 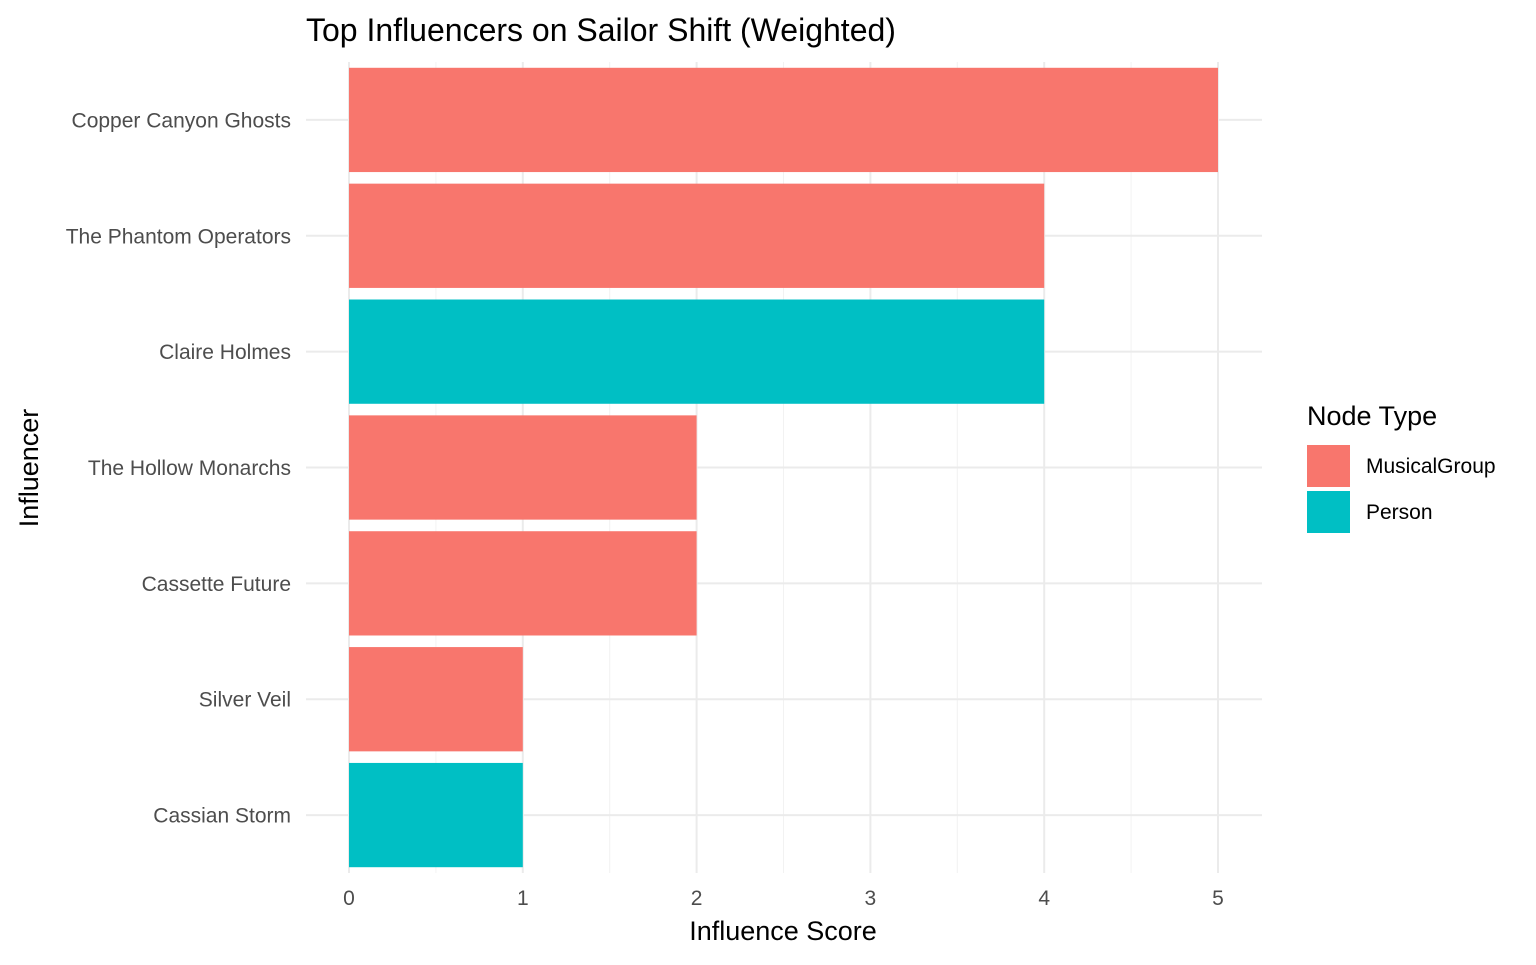 I want to click on y-tick-label: Cassian Storm, so click(x=222, y=816).